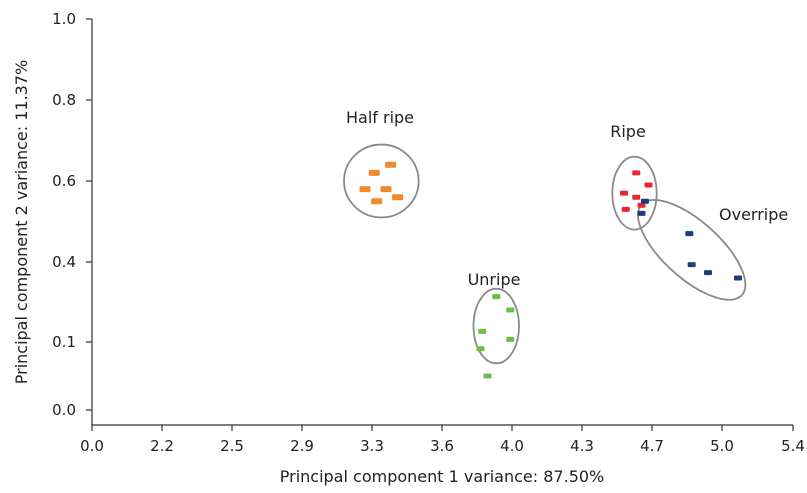  What do you see at coordinates (92, 446) in the screenshot?
I see `x-tick-label: 0.0` at bounding box center [92, 446].